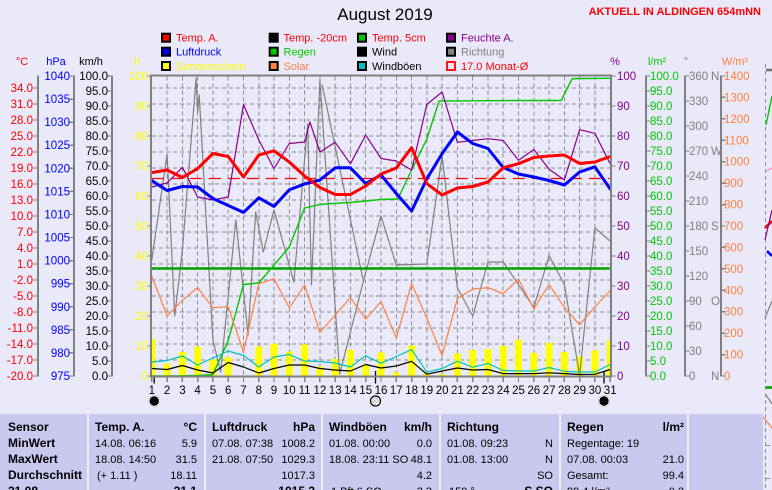  Describe the element at coordinates (384, 14) in the screenshot. I see `svg-text: August 2019` at that location.